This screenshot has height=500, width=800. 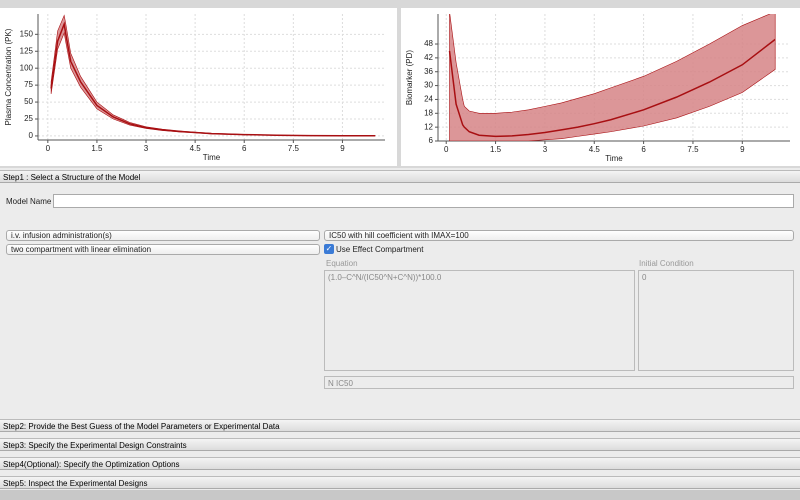 I want to click on y-tick-label: 18, so click(x=428, y=112).